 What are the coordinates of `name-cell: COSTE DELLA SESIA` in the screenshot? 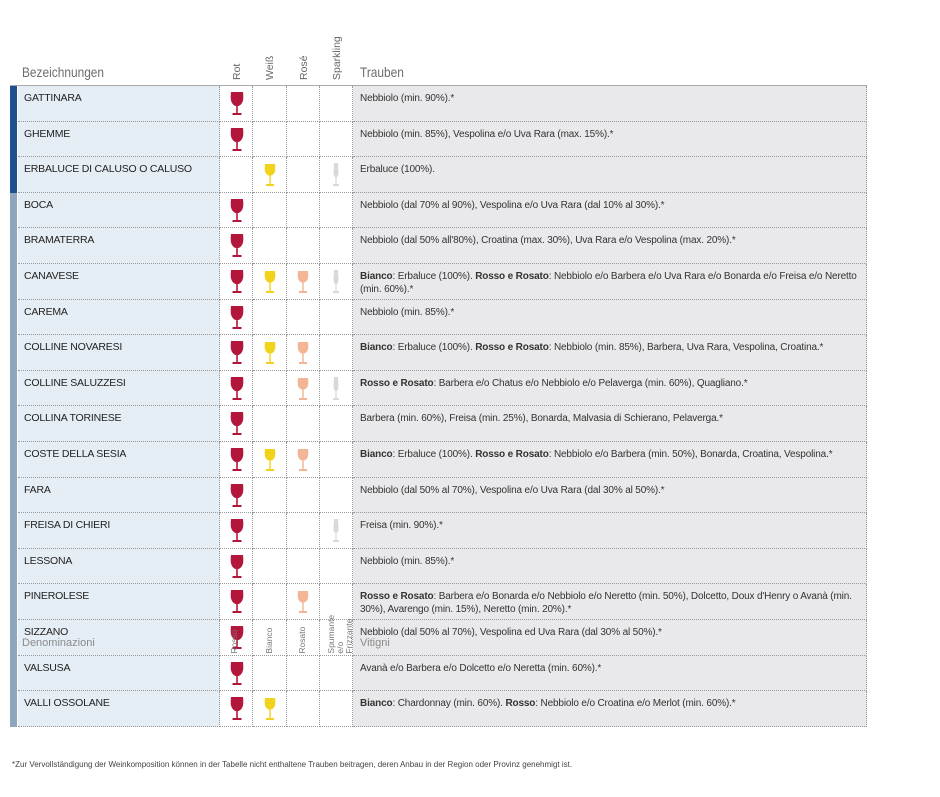 It's located at (119, 460).